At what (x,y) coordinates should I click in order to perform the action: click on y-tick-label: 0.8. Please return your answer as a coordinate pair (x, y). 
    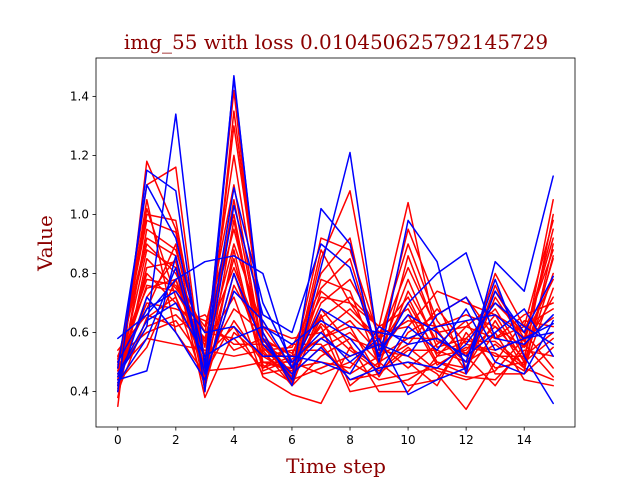
    Looking at the image, I should click on (79, 273).